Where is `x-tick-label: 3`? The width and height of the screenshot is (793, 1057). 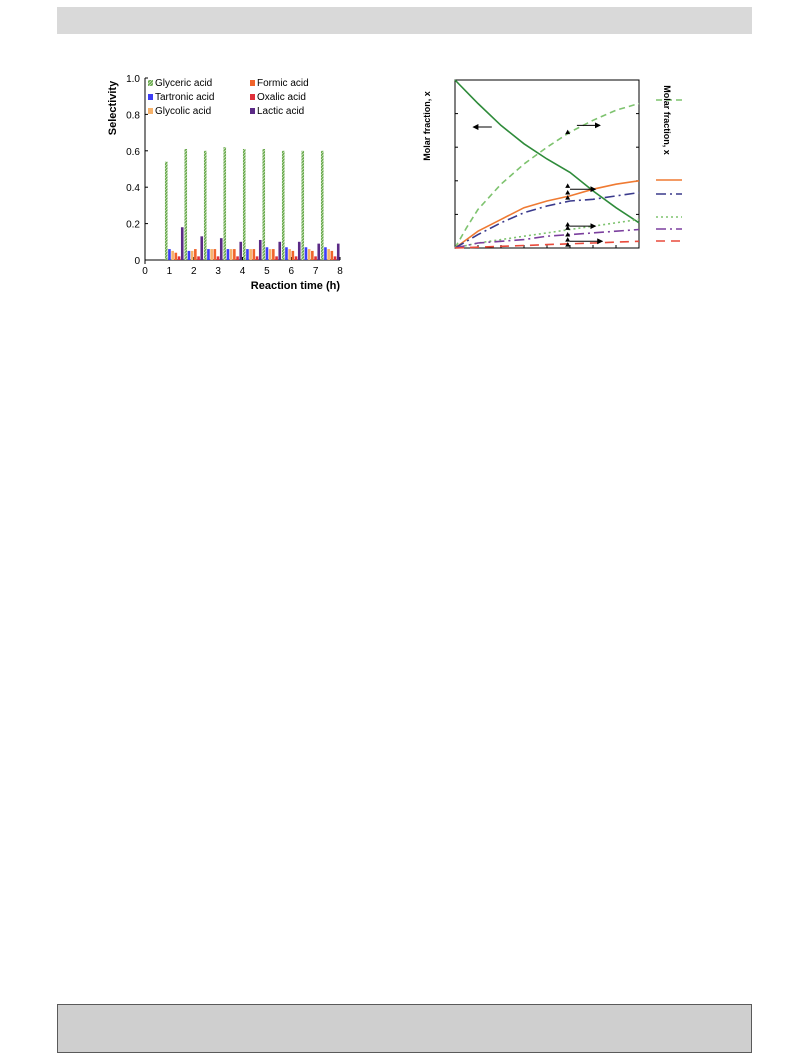 x-tick-label: 3 is located at coordinates (218, 271).